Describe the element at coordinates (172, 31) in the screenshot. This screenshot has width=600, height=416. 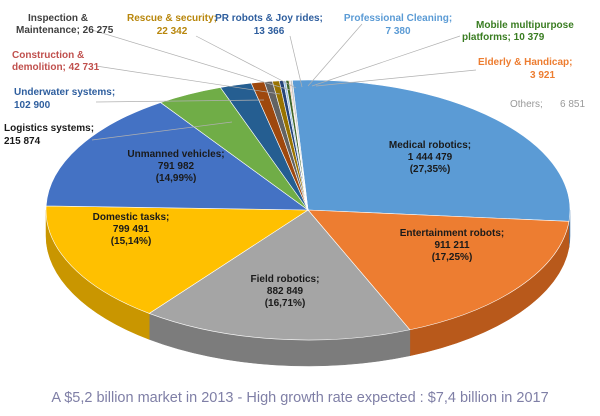
I see `slice-label-9-value_text: 22 342` at that location.